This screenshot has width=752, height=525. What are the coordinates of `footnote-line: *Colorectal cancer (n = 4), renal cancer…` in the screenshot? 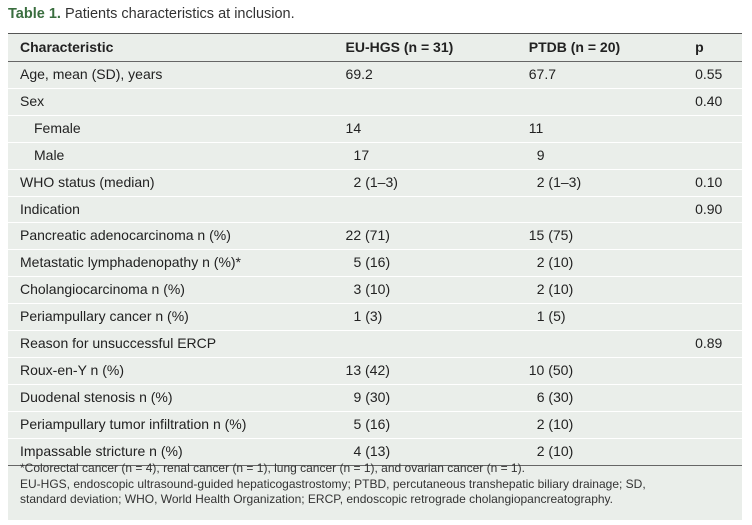 It's located at (272, 468).